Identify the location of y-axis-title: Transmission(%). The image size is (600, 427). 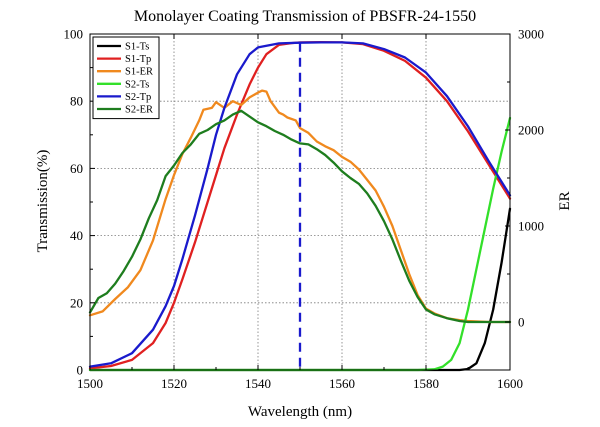
(43, 201).